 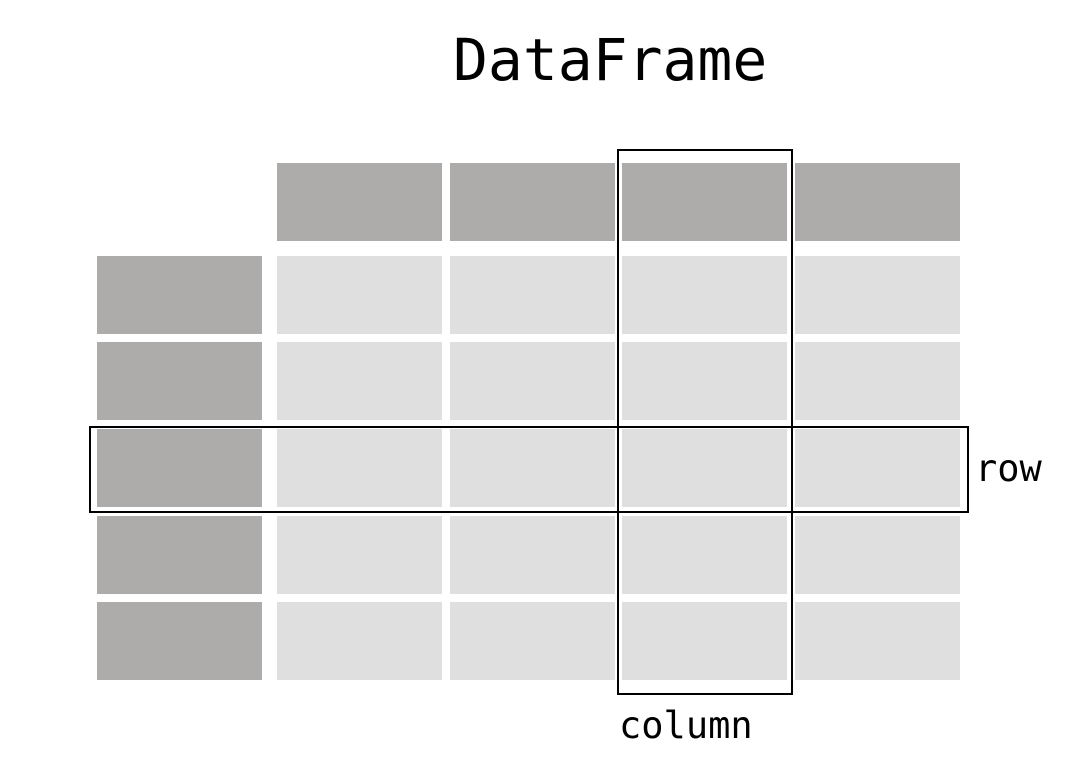 I want to click on row-label: row, so click(x=1008, y=468).